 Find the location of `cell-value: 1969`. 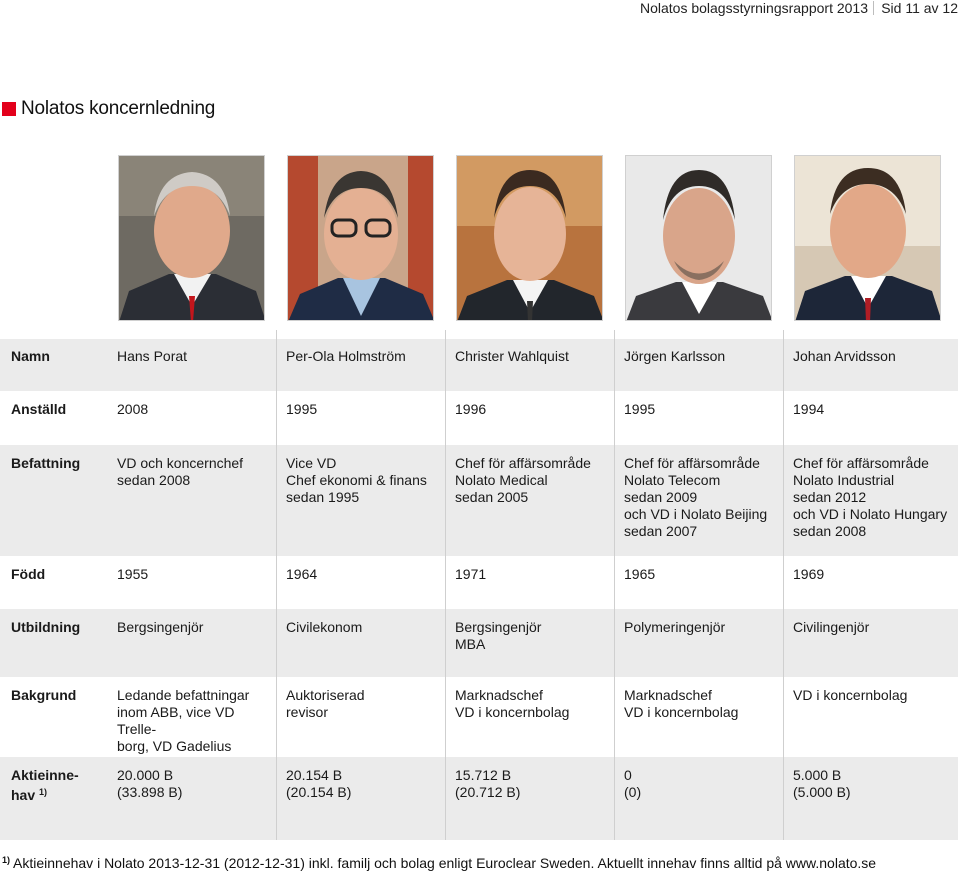

cell-value: 1969 is located at coordinates (809, 574).